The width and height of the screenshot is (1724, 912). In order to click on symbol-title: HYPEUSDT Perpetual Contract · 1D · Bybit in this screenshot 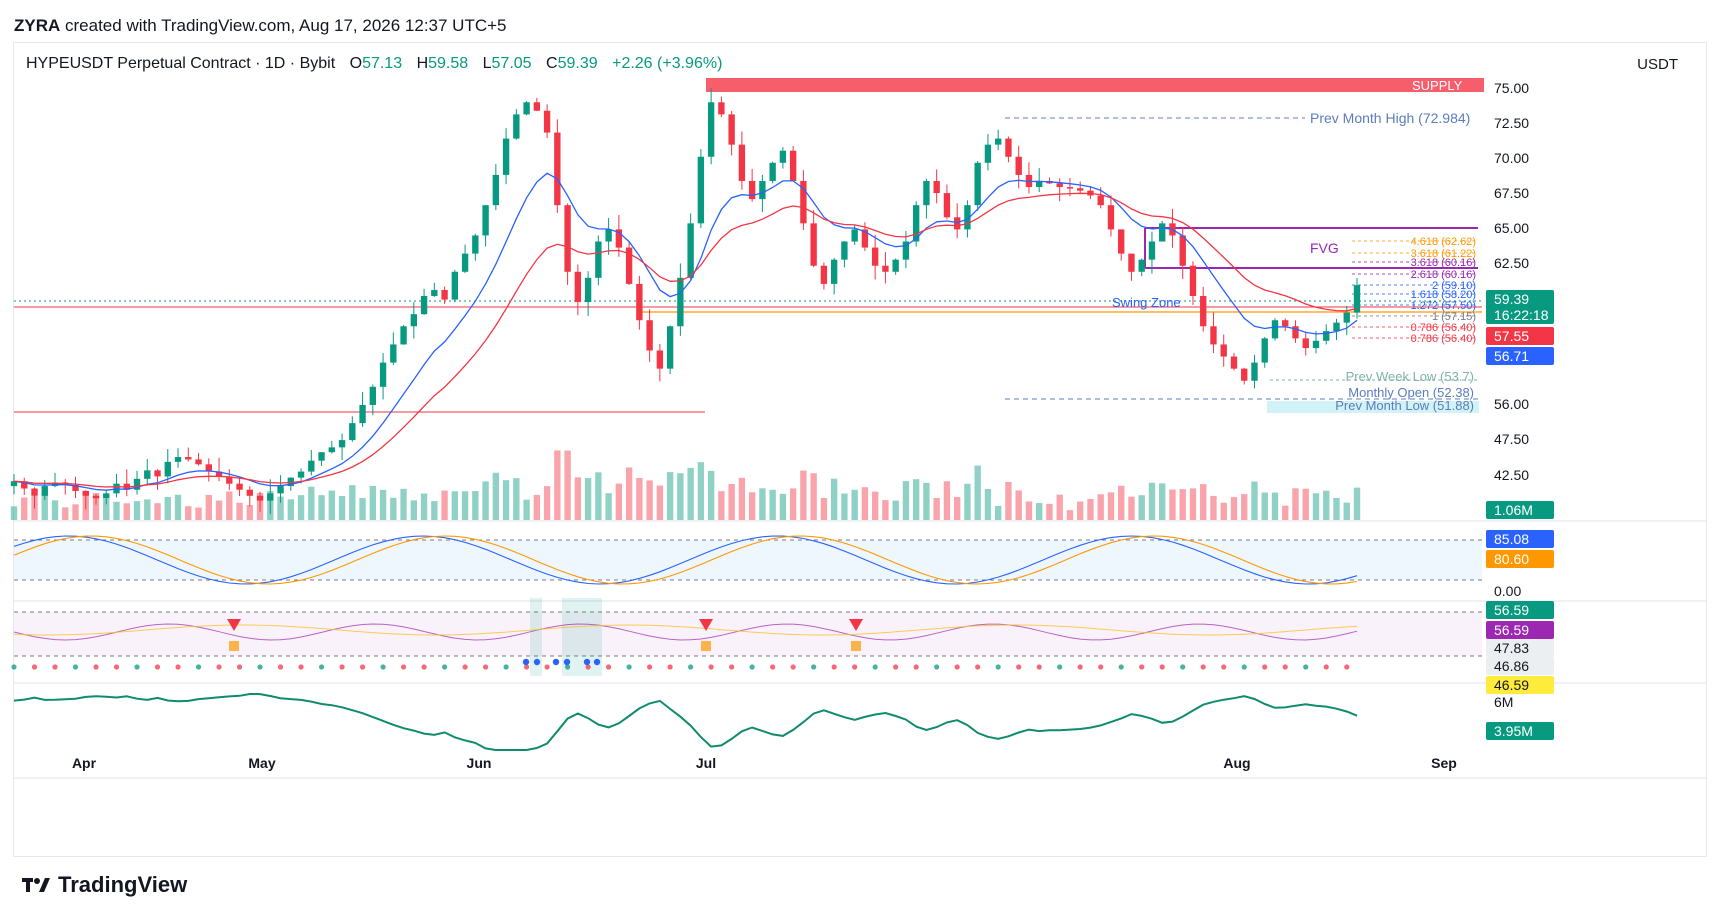, I will do `click(181, 63)`.